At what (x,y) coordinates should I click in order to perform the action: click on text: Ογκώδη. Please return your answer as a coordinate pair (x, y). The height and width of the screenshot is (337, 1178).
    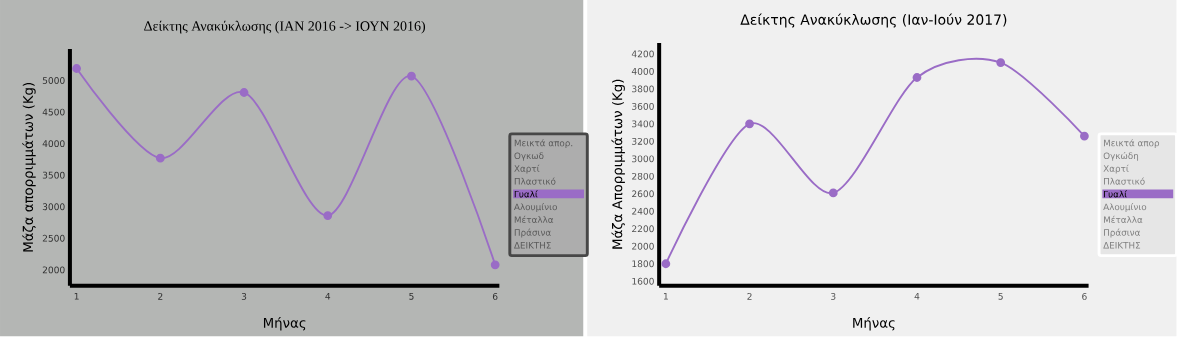
    Looking at the image, I should click on (1121, 157).